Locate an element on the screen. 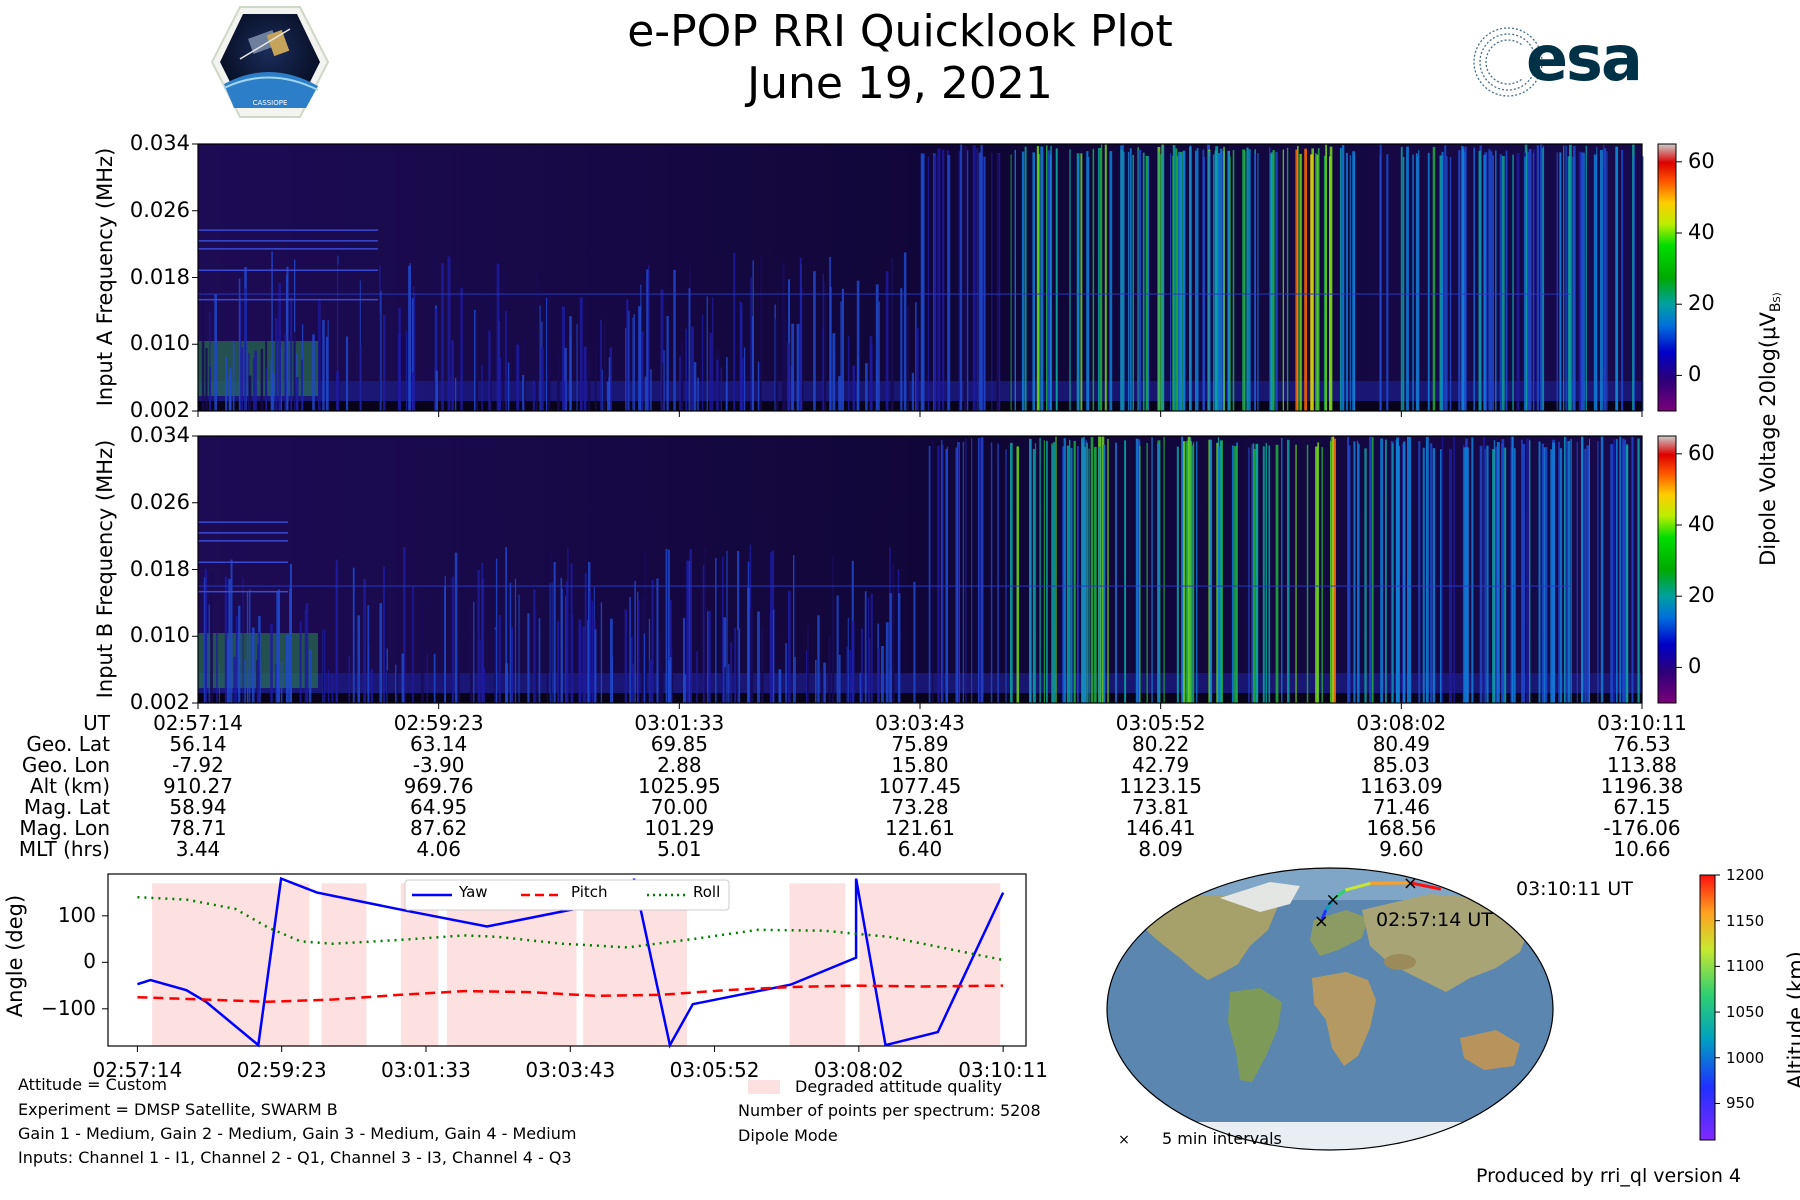 The height and width of the screenshot is (1200, 1800). attitude-xtick-label: 03:01:33 is located at coordinates (426, 1070).